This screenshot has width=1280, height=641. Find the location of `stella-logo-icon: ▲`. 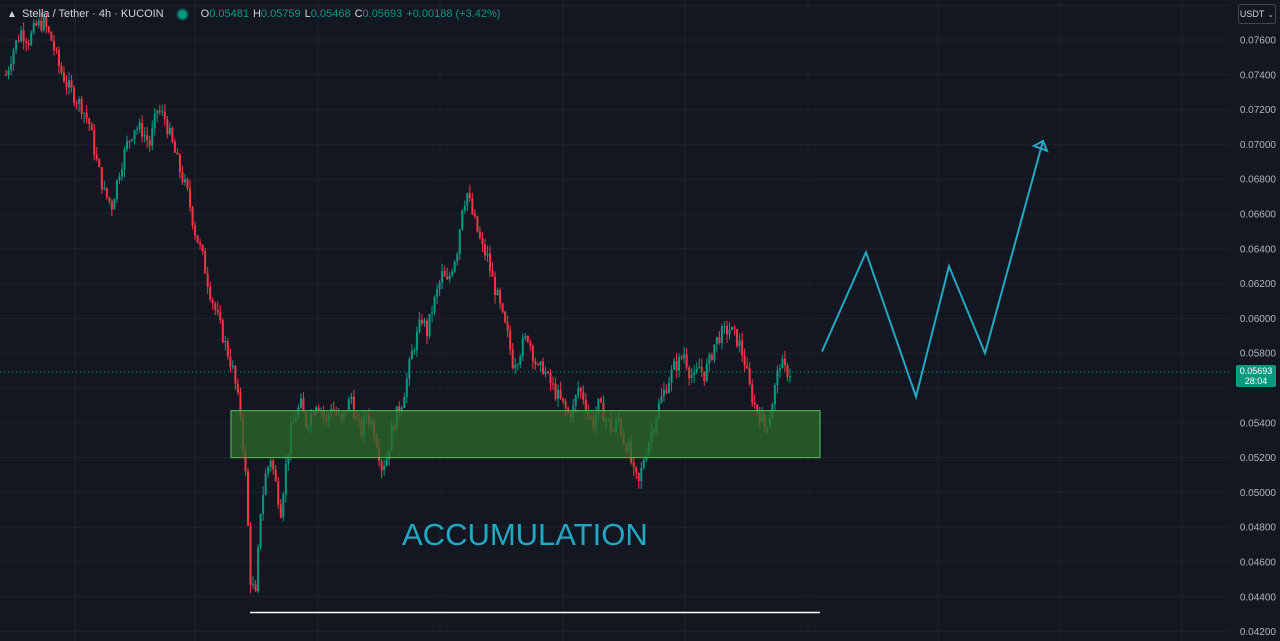

stella-logo-icon: ▲ is located at coordinates (12, 14).